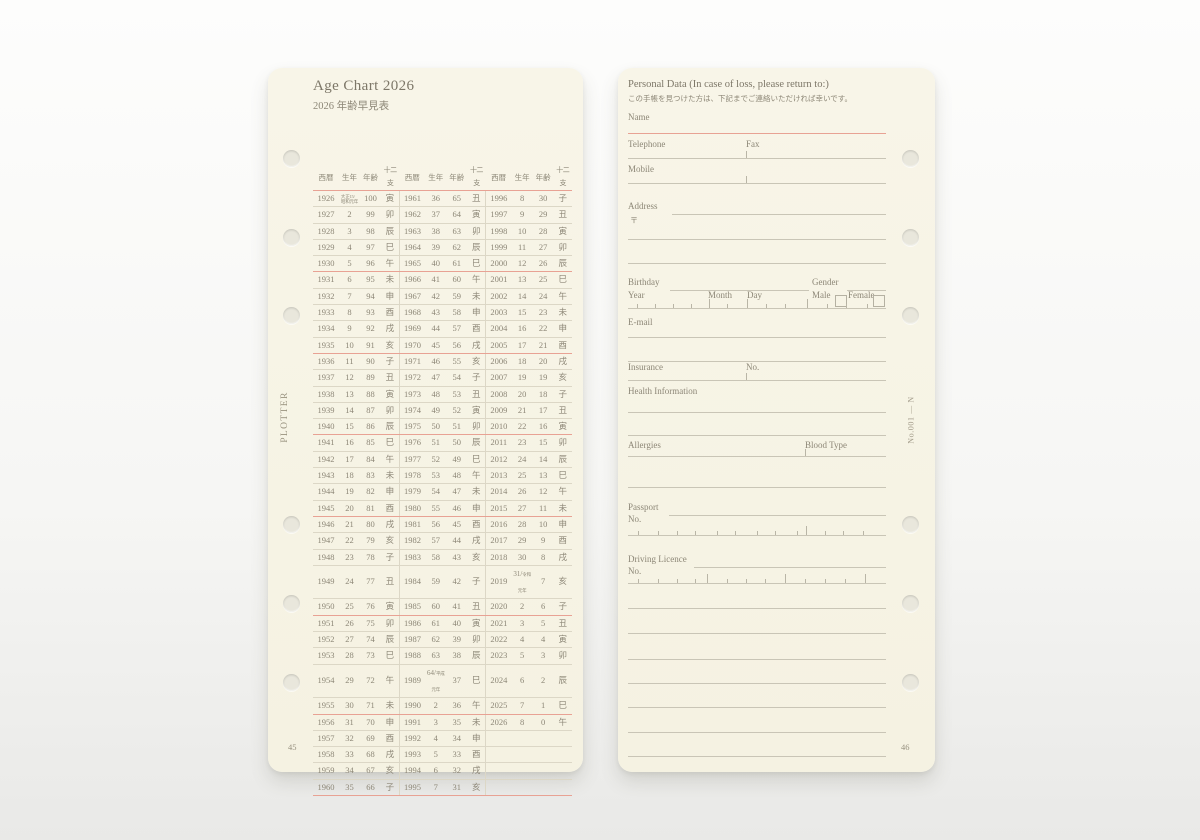  I want to click on allergies-line, so click(757, 453).